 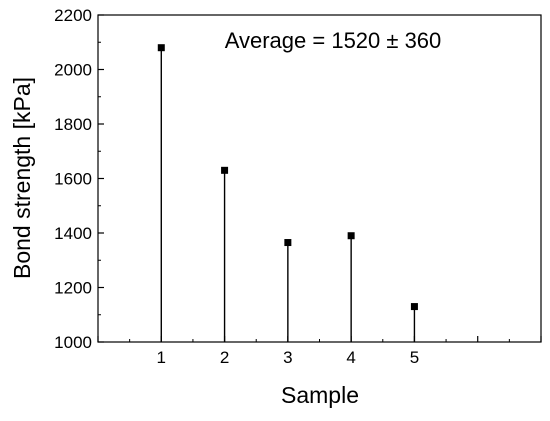 I want to click on average-annotation: Average = 1520 ± 360, so click(x=333, y=40).